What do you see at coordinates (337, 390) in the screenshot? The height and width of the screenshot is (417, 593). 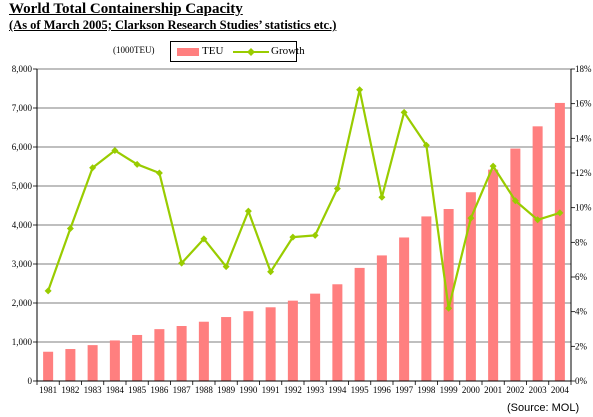 I see `x-tick-label: 1994` at bounding box center [337, 390].